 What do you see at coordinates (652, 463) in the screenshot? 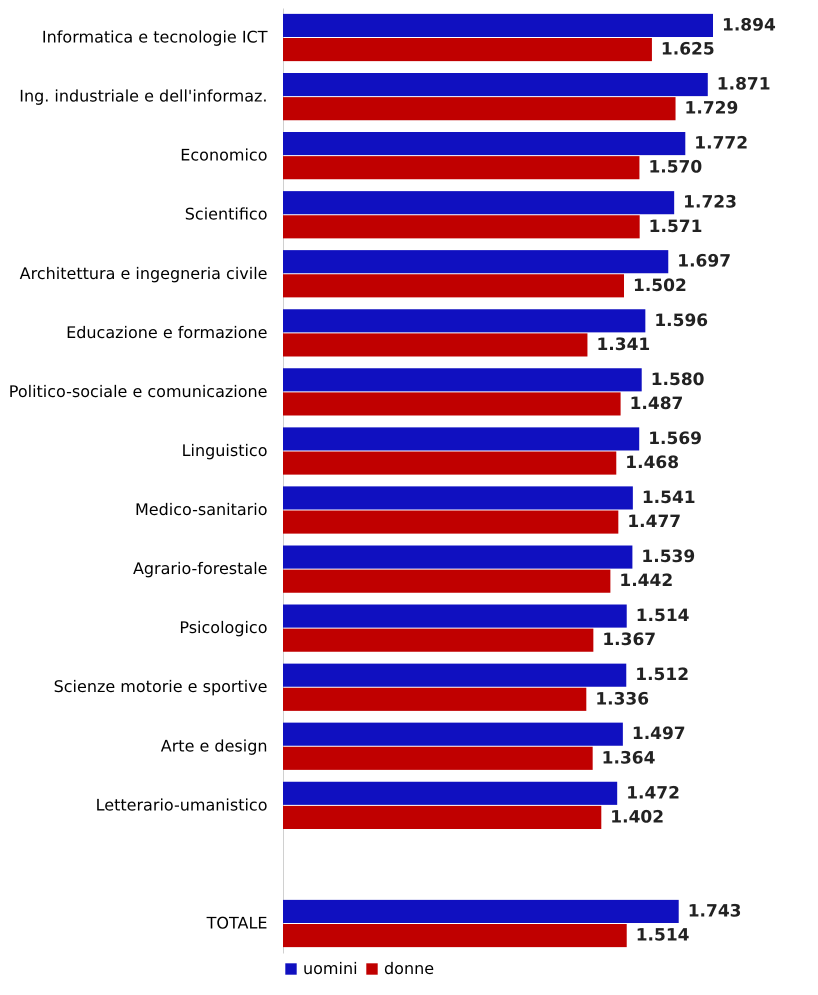
I see `data-label: 1.468` at bounding box center [652, 463].